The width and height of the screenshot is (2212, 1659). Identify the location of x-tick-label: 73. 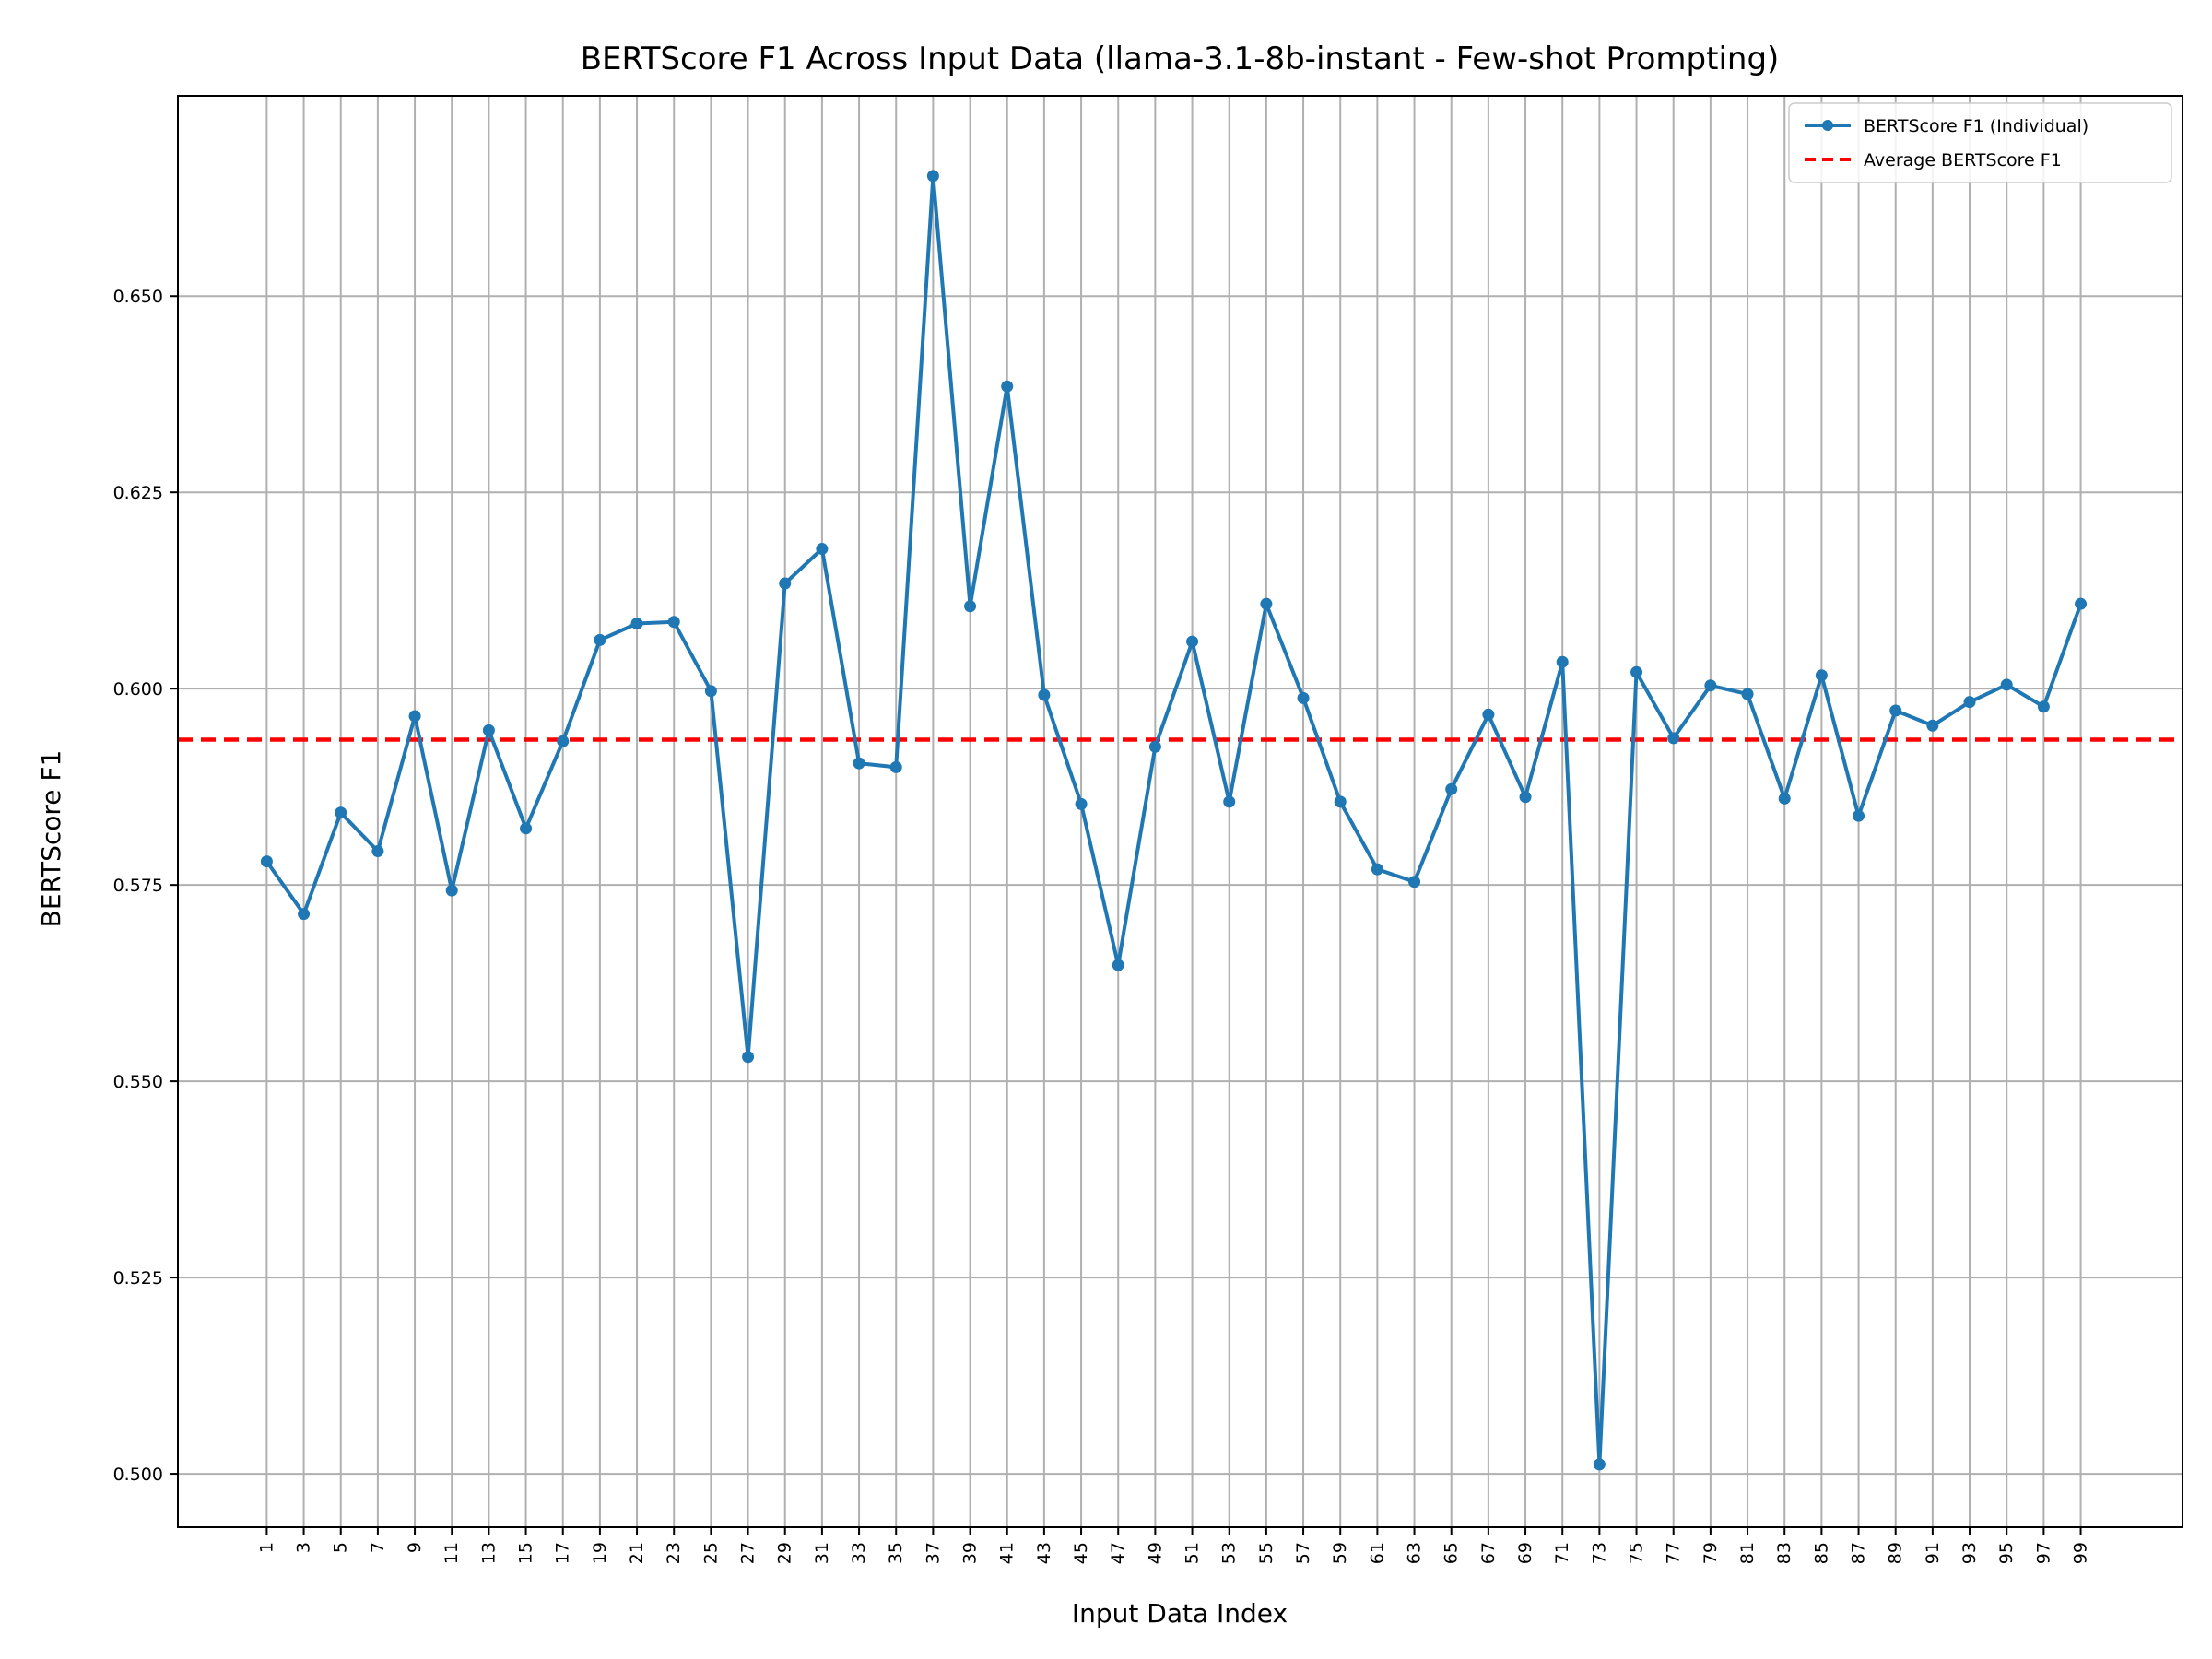
(1599, 1553).